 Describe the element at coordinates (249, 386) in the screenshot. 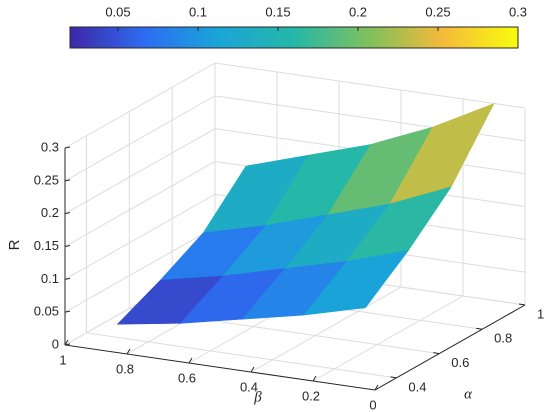

I see `x-tick-label: 0.4` at that location.